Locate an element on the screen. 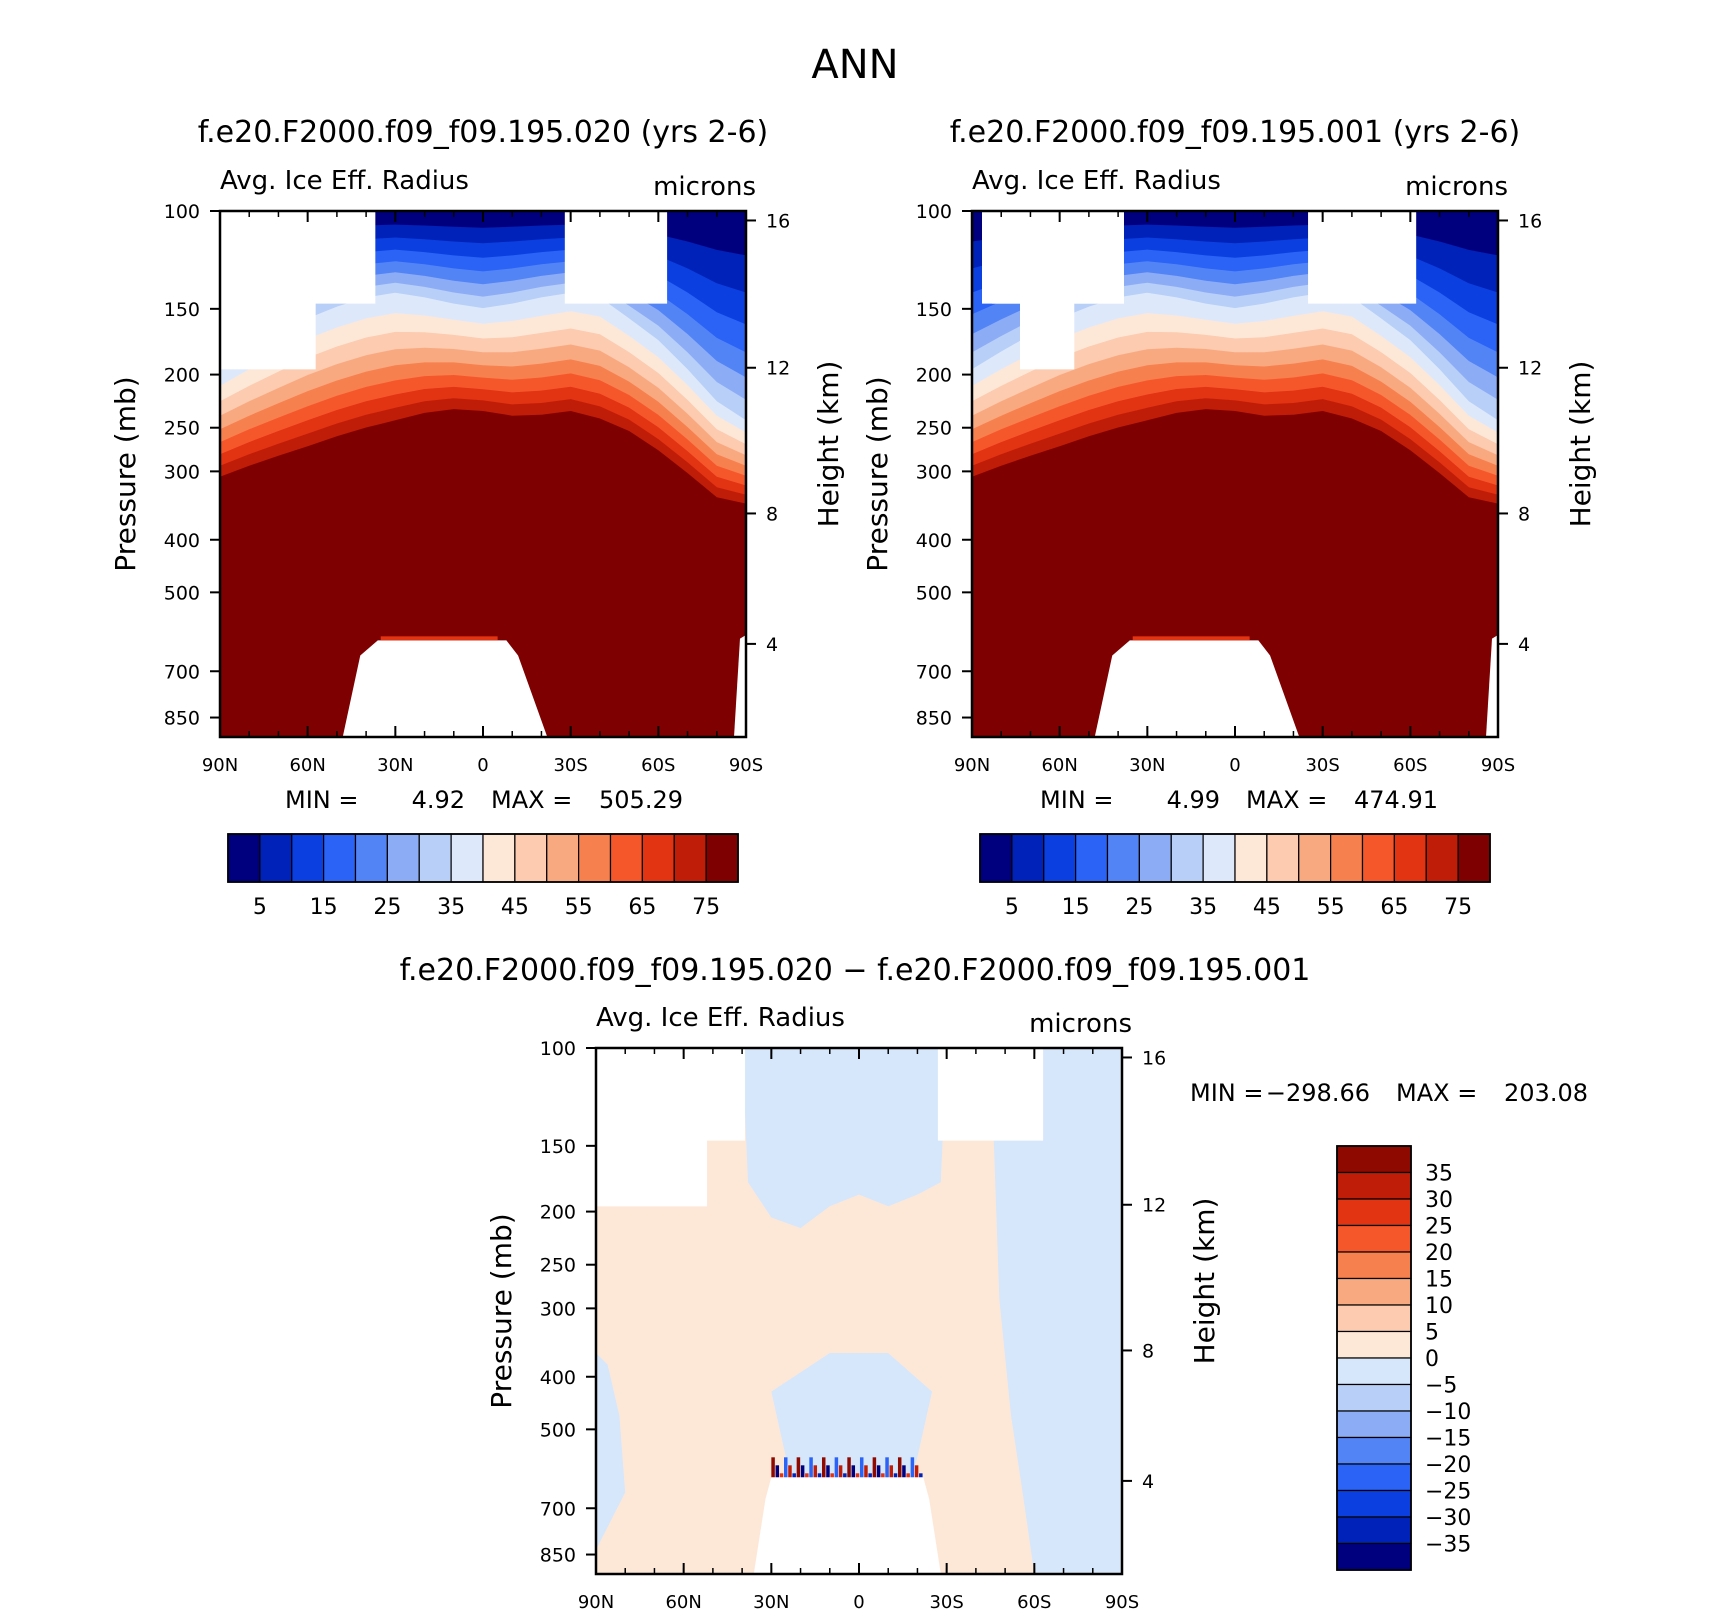  colorbar-label: 0 is located at coordinates (1432, 1359).